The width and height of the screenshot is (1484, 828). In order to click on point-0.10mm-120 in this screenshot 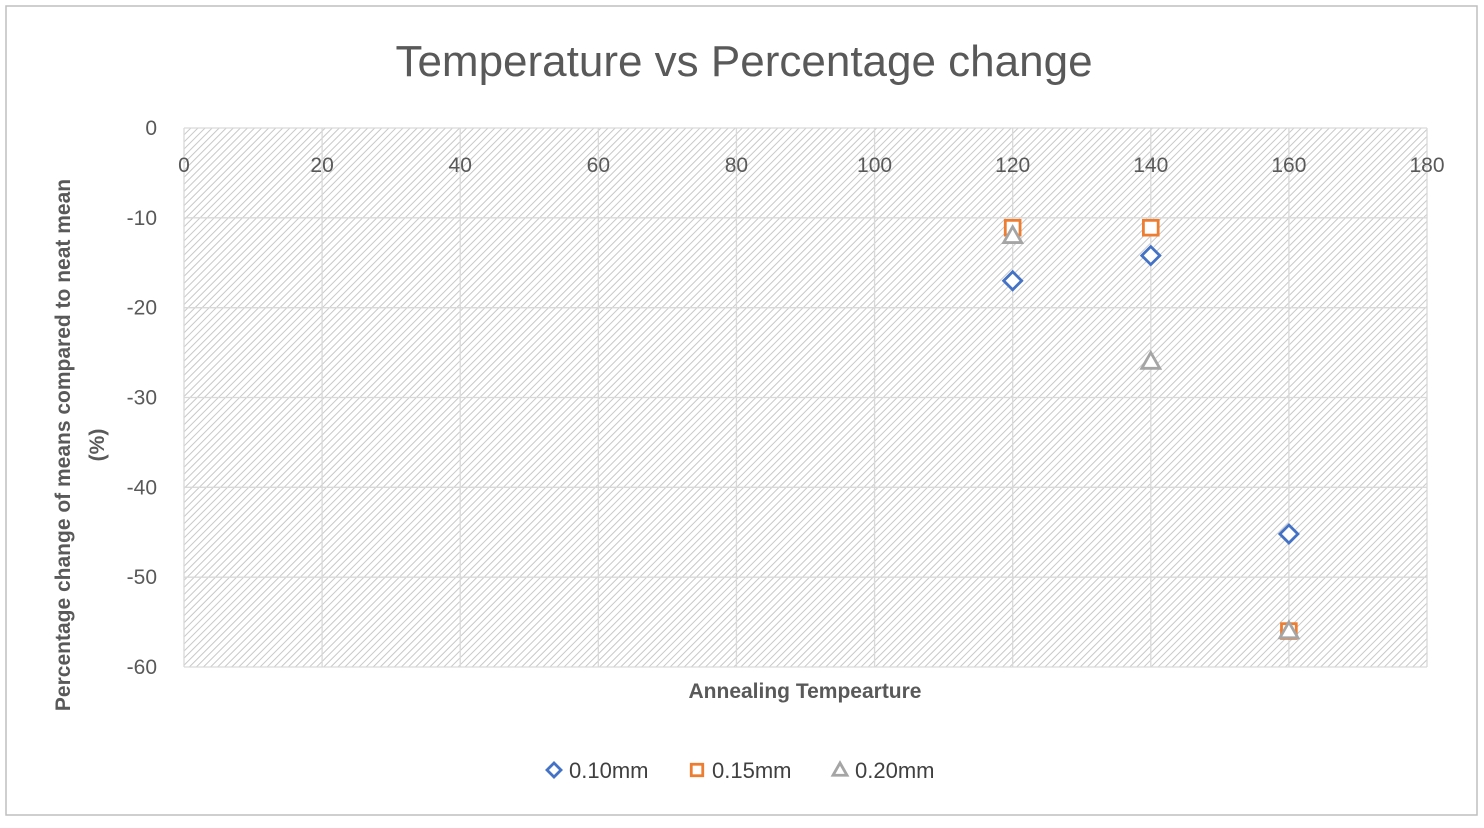, I will do `click(1012, 280)`.